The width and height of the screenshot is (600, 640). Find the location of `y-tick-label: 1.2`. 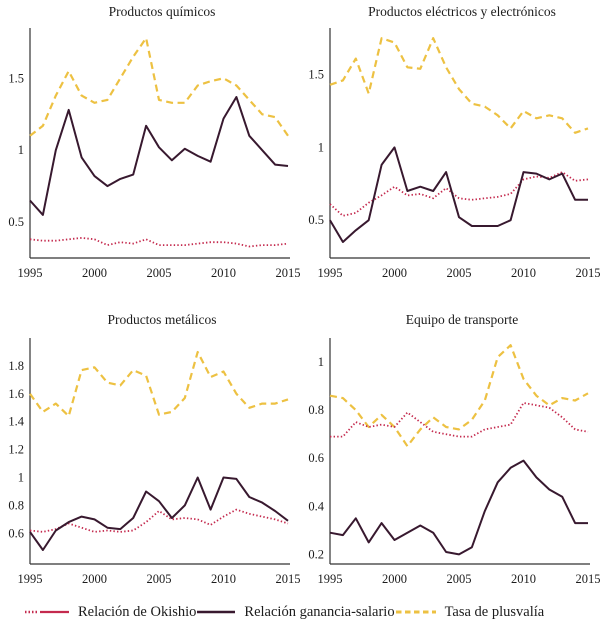

y-tick-label: 1.2 is located at coordinates (16, 450).